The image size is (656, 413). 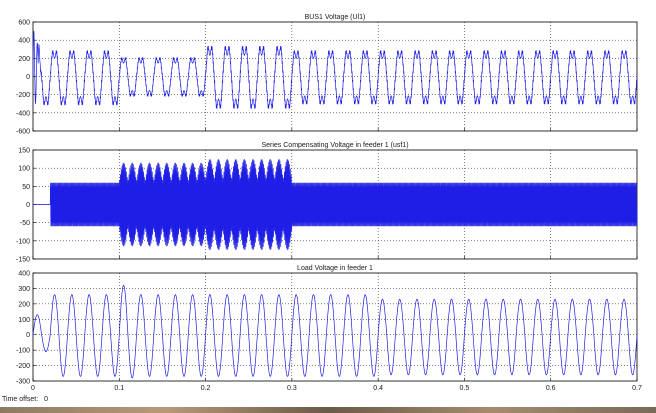 I want to click on x-tick-label: 0, so click(x=33, y=388).